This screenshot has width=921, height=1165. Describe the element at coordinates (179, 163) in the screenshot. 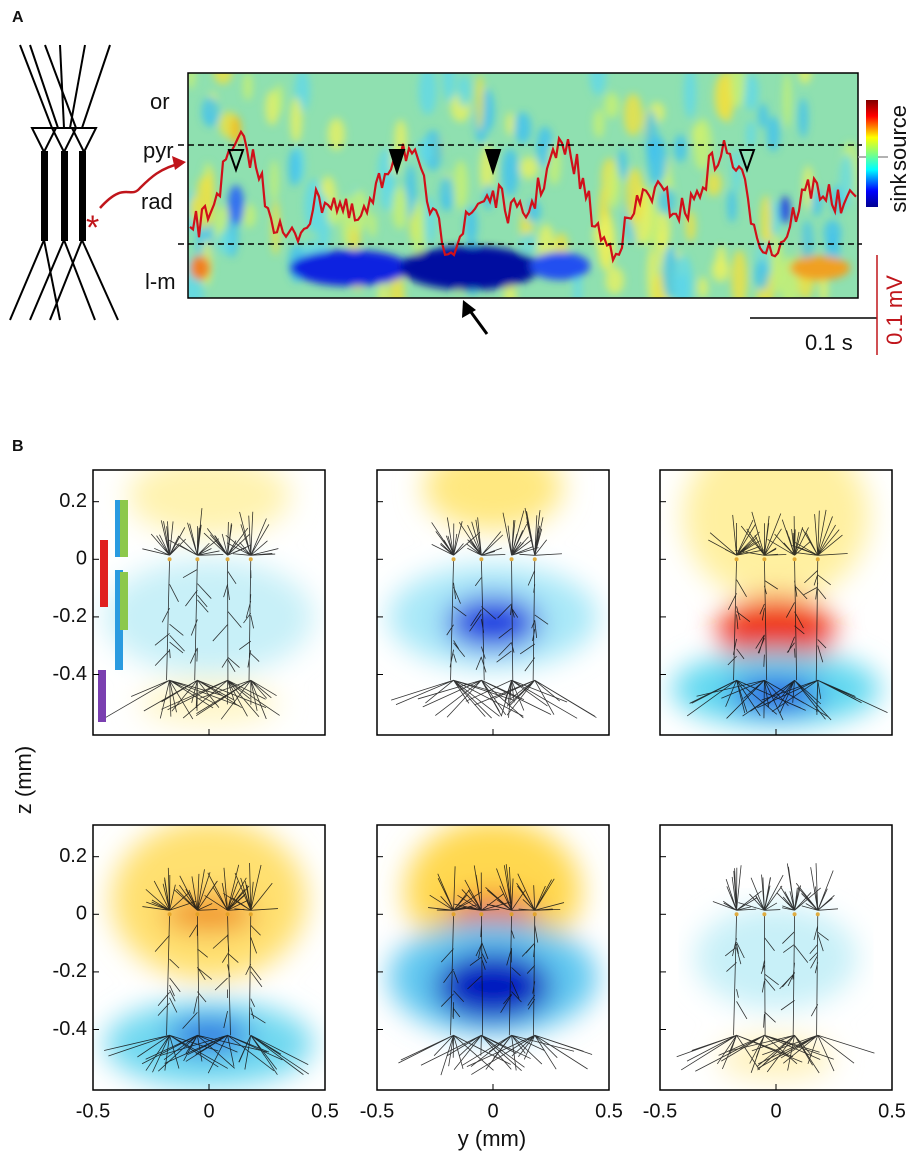

I see `pointer-head` at that location.